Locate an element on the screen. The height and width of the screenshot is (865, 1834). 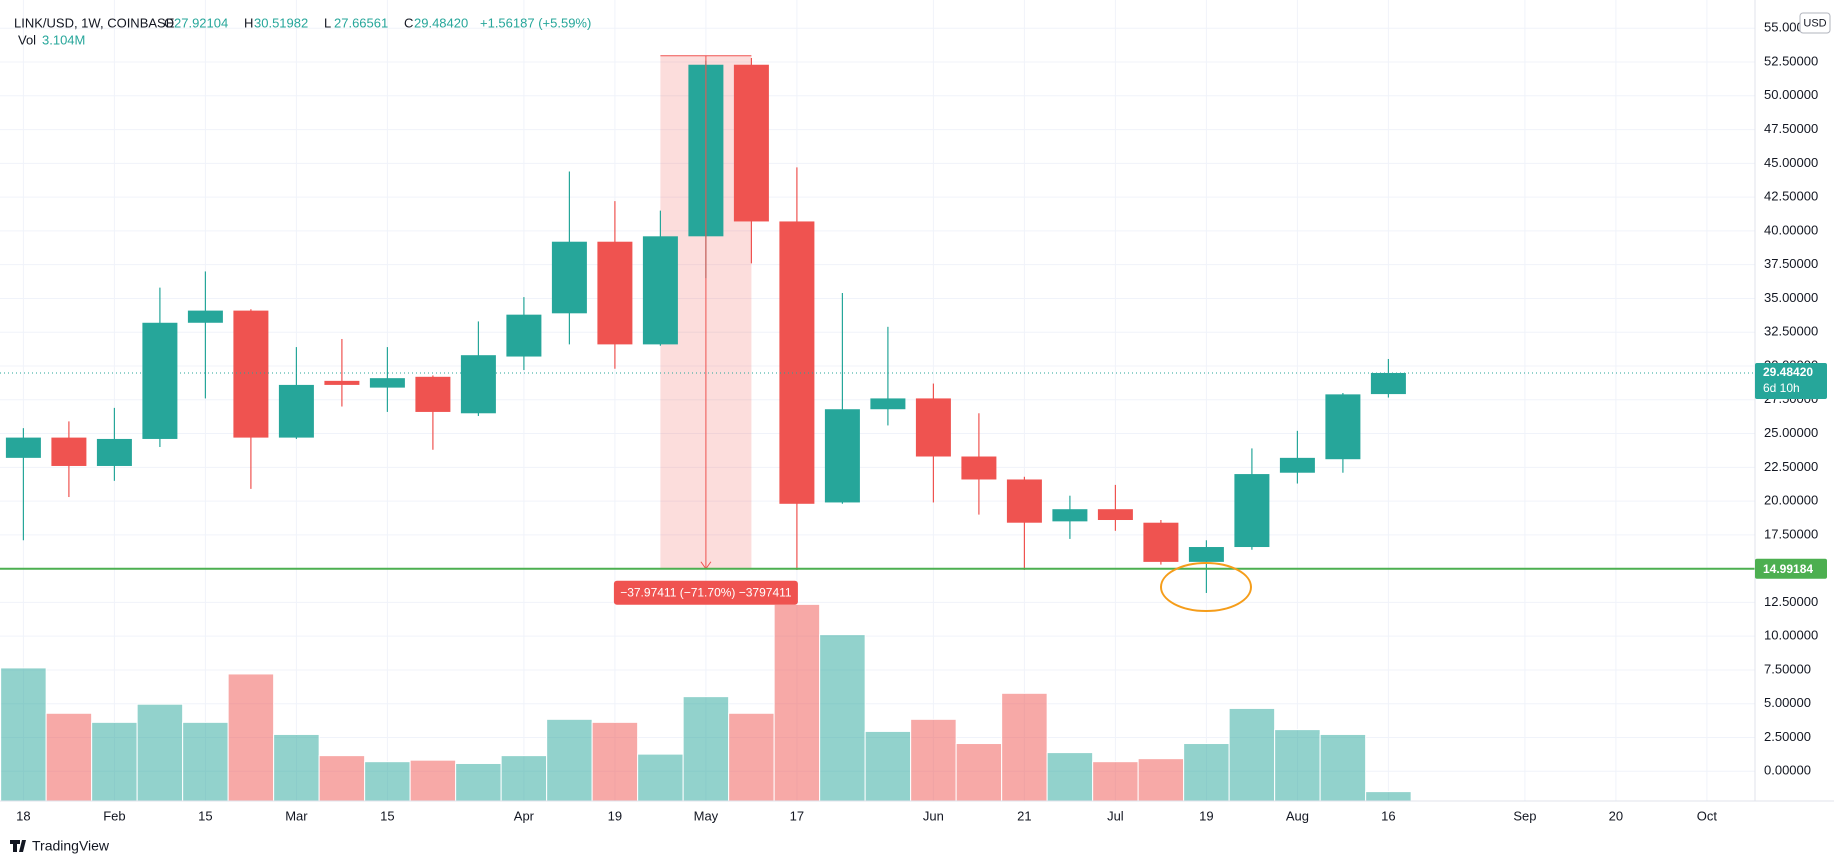
ohlc-value: 29.48420 is located at coordinates (441, 22).